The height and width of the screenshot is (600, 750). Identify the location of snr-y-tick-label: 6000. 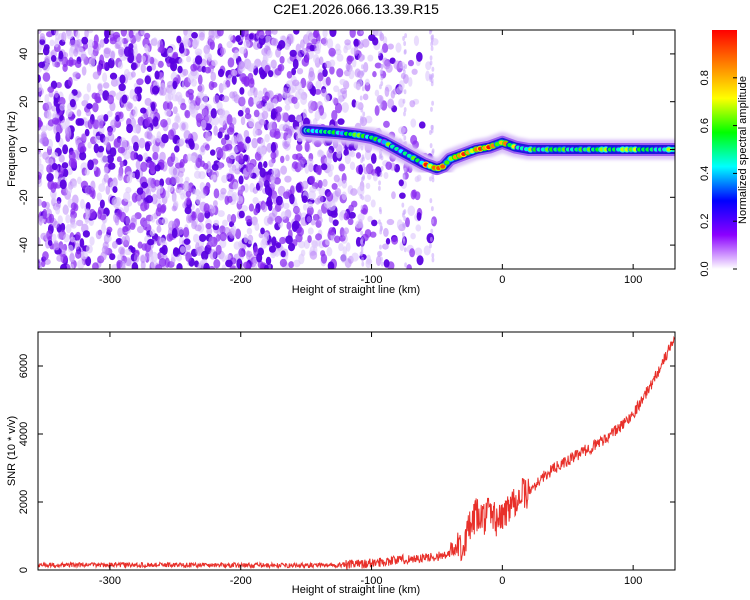
(24, 366).